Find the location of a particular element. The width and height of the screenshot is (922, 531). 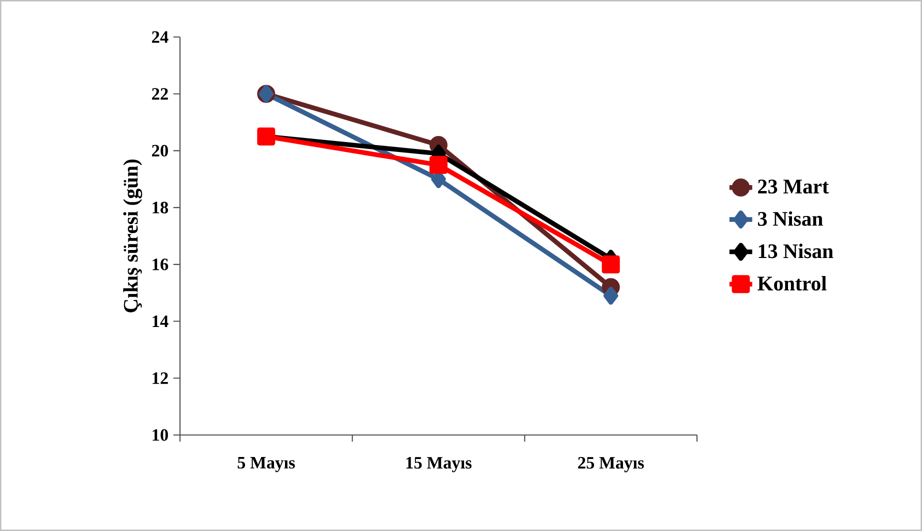

x-tick-label: 15 Mayıs is located at coordinates (439, 464).